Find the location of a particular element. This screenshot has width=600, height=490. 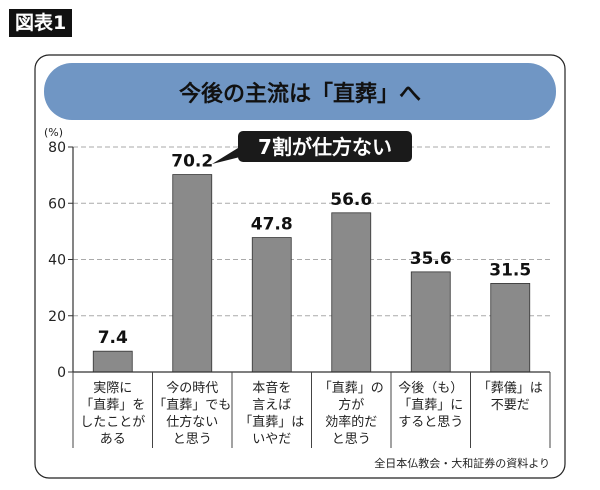

x-tick-label: 「直葬」に is located at coordinates (430, 405).